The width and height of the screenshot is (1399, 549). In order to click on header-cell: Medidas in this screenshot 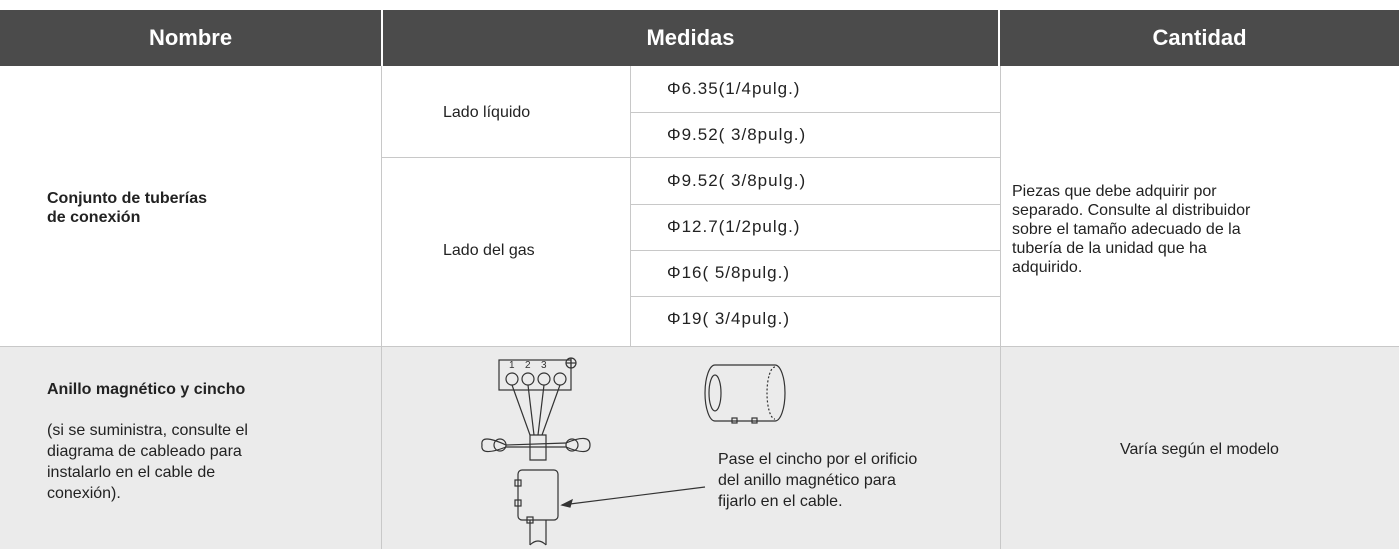, I will do `click(690, 38)`.